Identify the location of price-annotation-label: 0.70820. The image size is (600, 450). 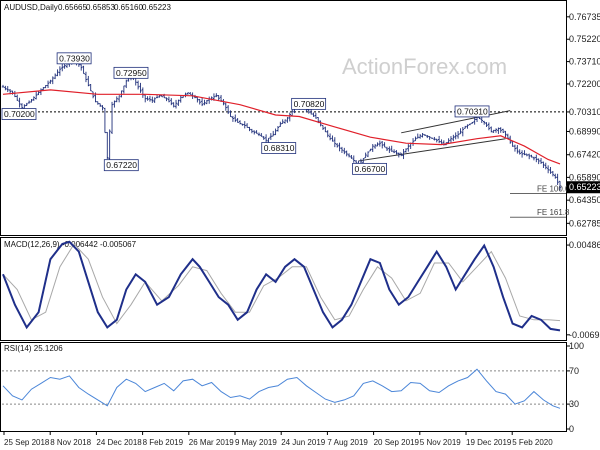
(309, 104).